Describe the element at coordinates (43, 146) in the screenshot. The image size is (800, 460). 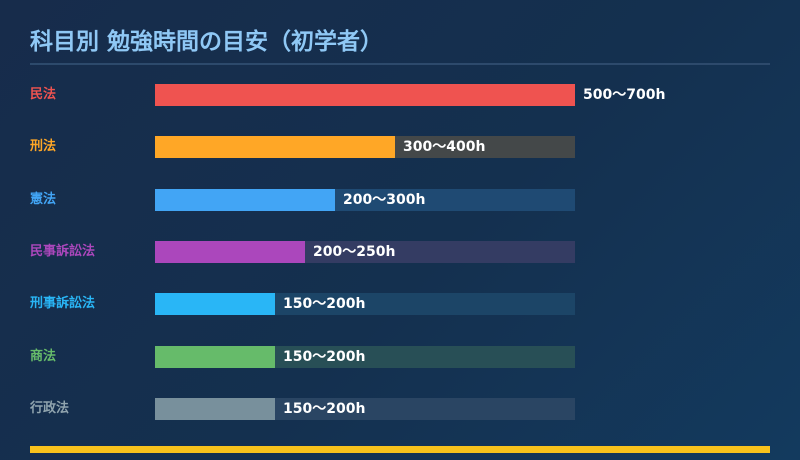
I see `category-label: 刑法` at that location.